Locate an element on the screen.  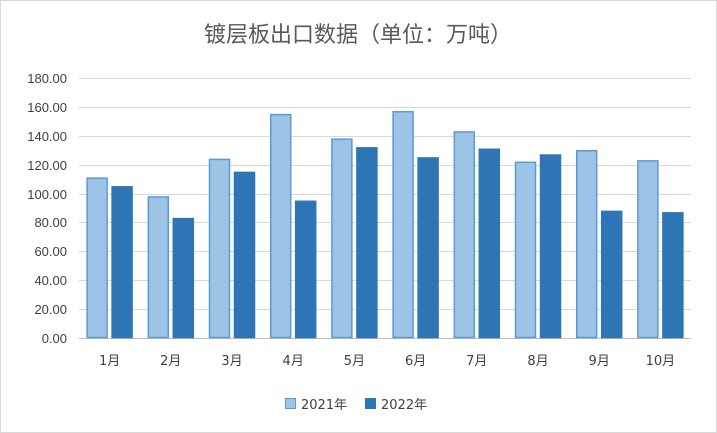
x-category-label: 7月 is located at coordinates (476, 361).